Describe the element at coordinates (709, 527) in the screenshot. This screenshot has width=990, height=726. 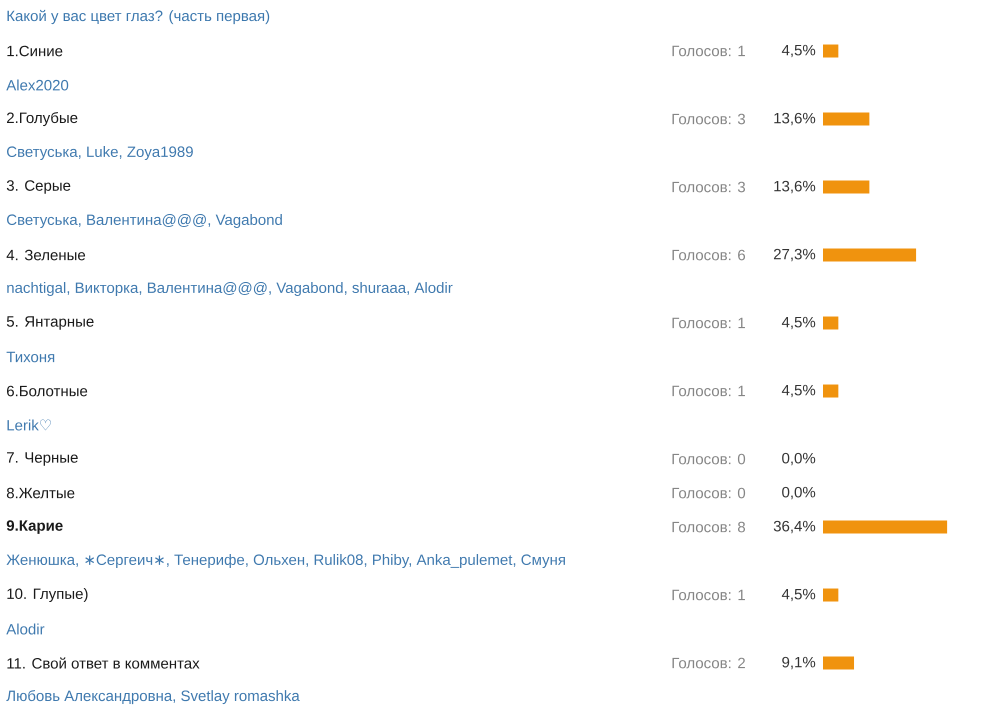
I see `text: Голосов: 8` at that location.